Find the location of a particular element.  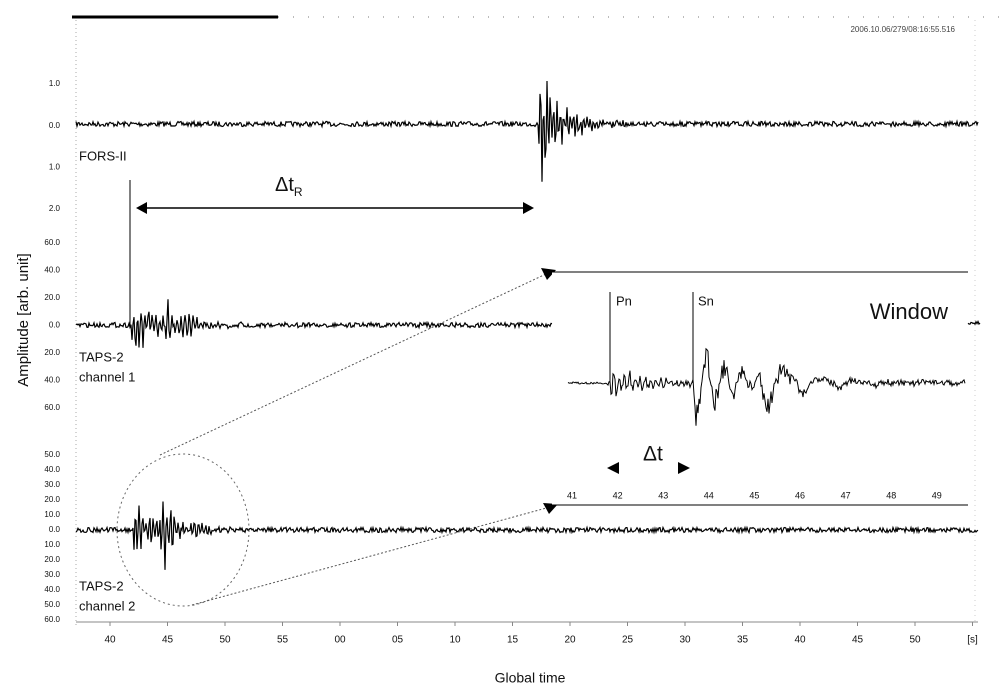

inset-tick-label: 49 is located at coordinates (937, 495).